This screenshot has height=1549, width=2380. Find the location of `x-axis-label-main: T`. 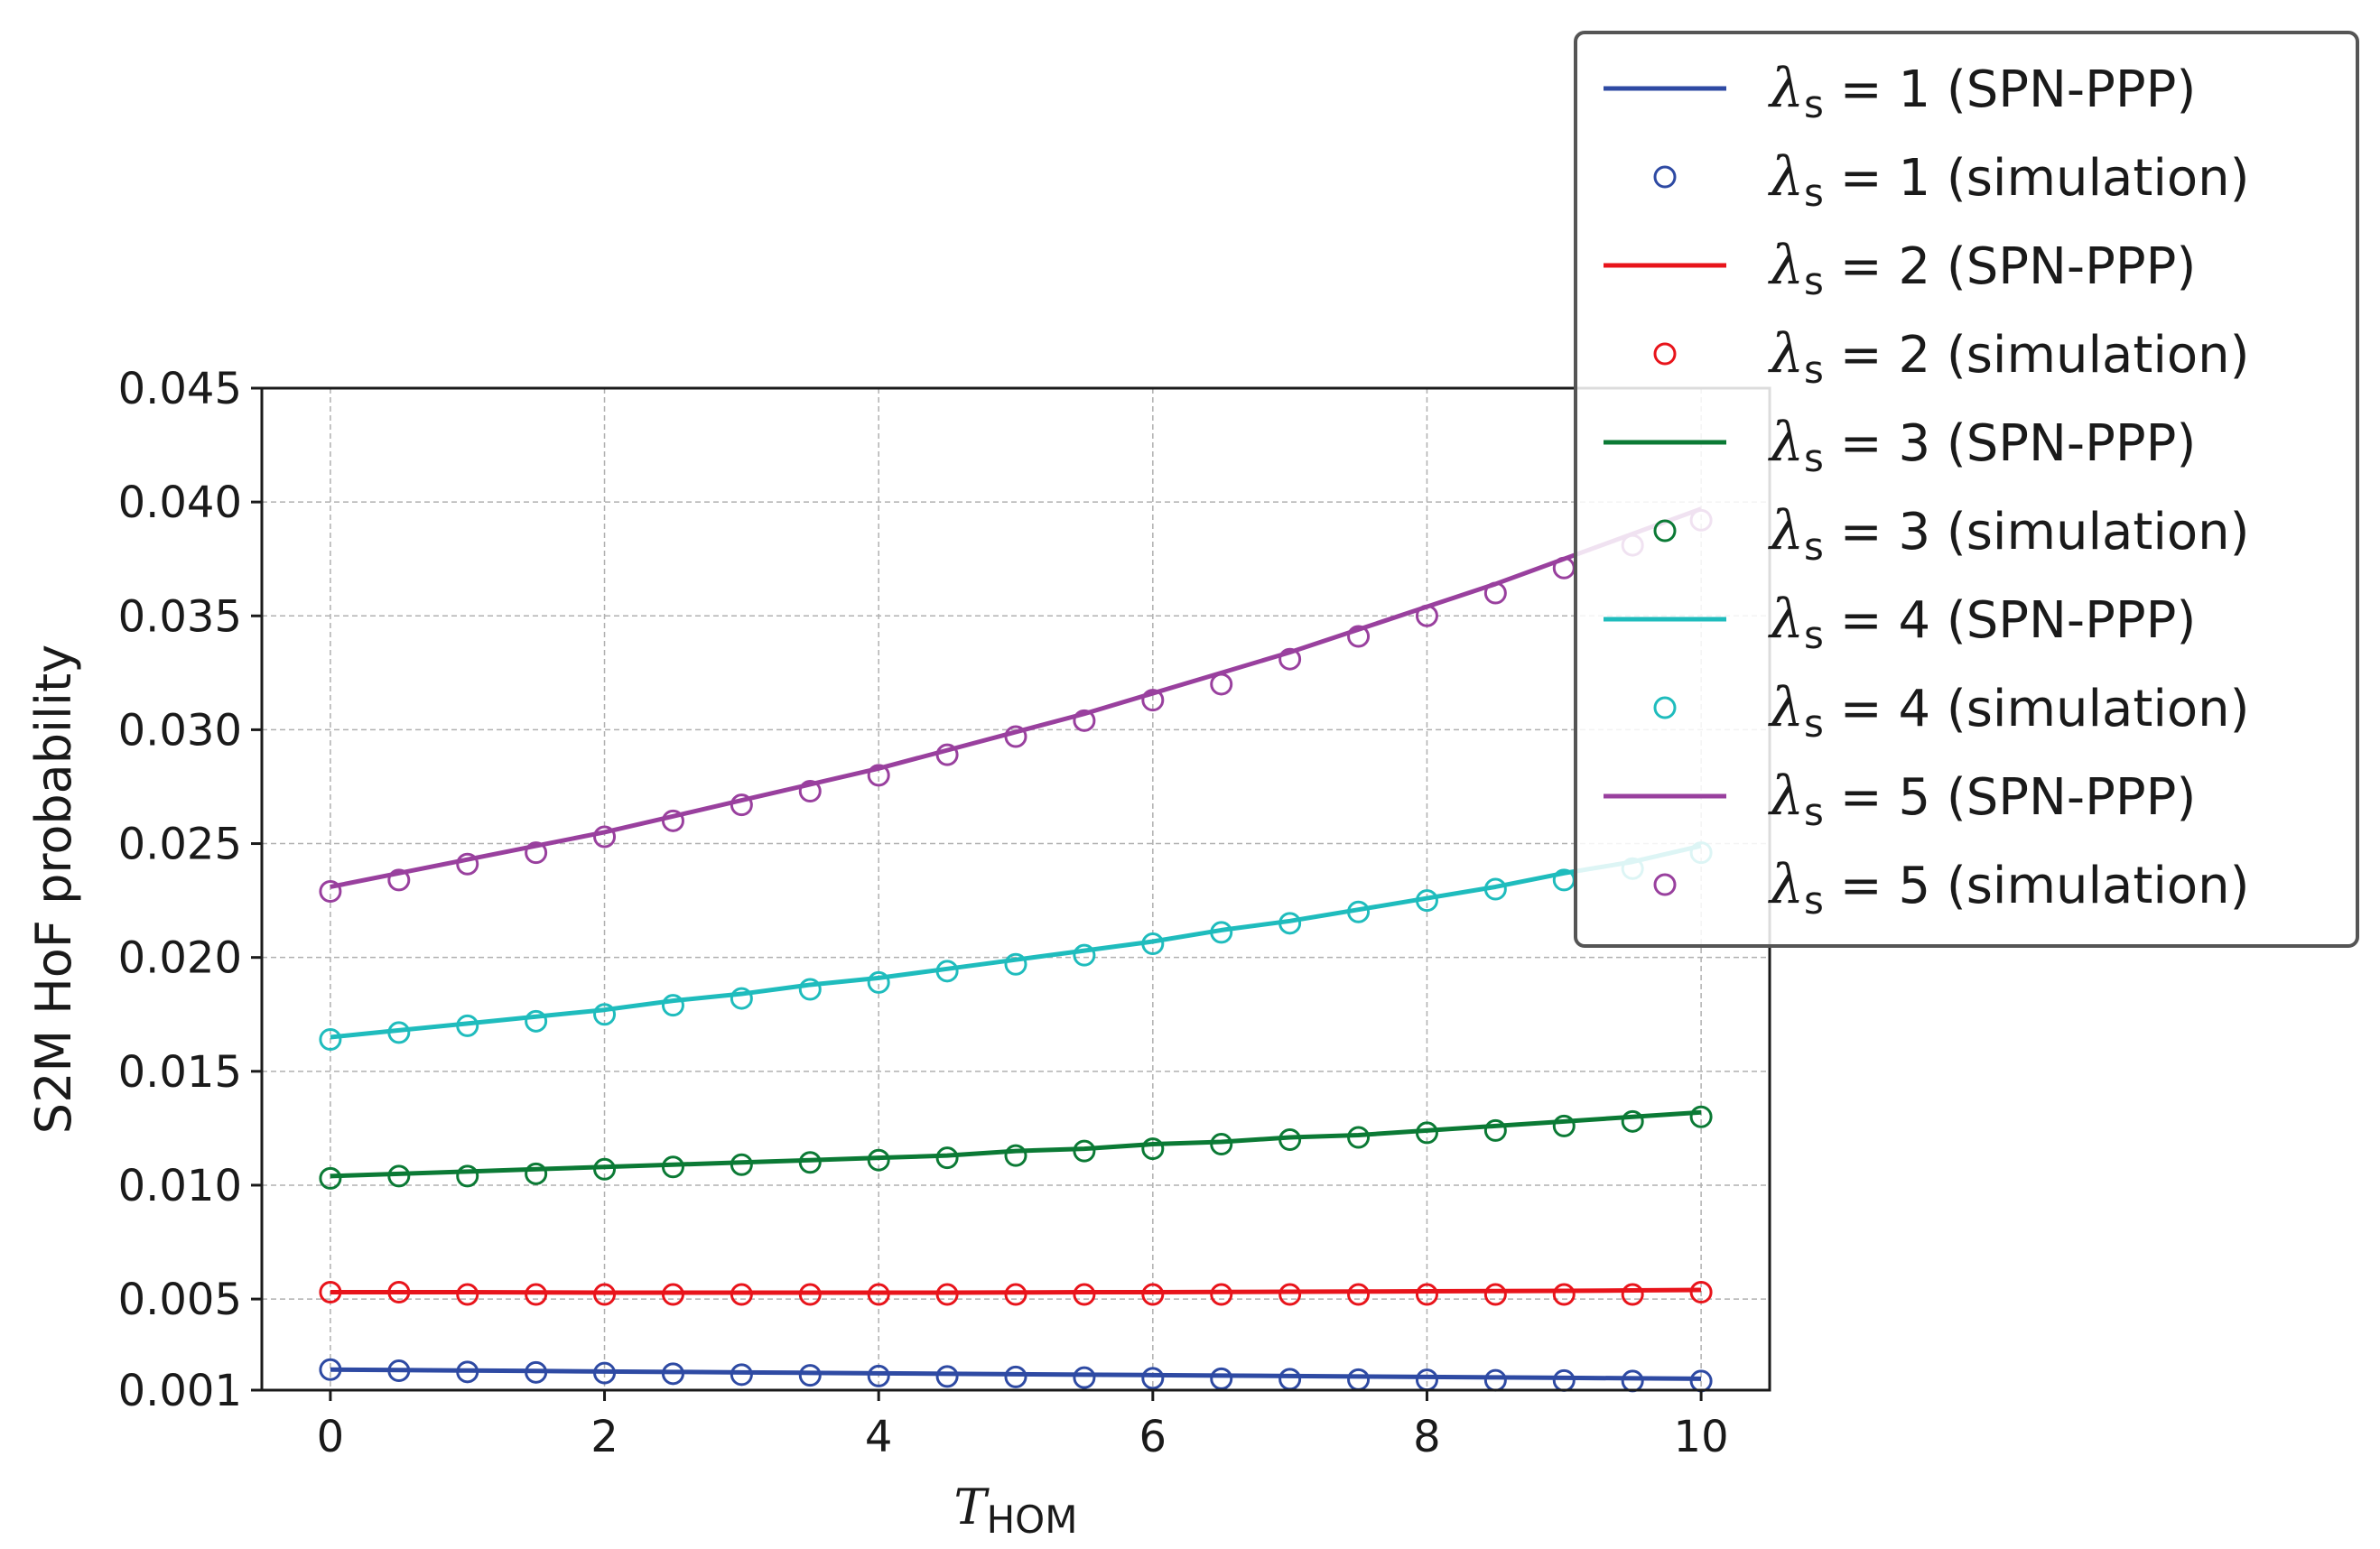

x-axis-label-main: T is located at coordinates (972, 1507).